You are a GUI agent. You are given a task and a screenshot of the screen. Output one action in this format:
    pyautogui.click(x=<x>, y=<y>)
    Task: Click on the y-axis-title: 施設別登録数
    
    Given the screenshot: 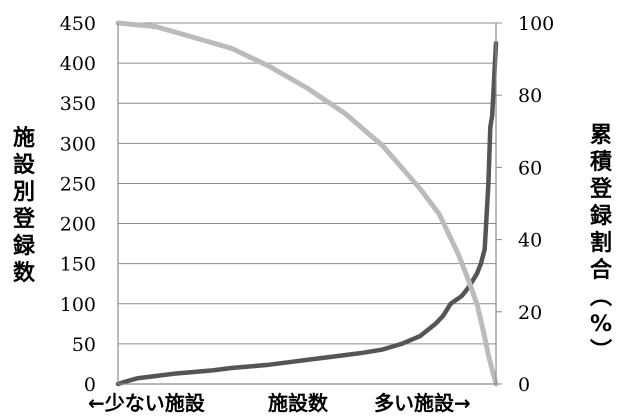 What is the action you would take?
    pyautogui.click(x=24, y=205)
    